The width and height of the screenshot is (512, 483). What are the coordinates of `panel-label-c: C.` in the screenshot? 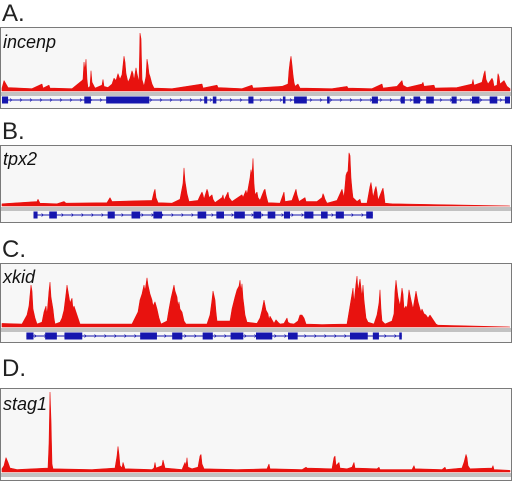 It's located at (14, 249).